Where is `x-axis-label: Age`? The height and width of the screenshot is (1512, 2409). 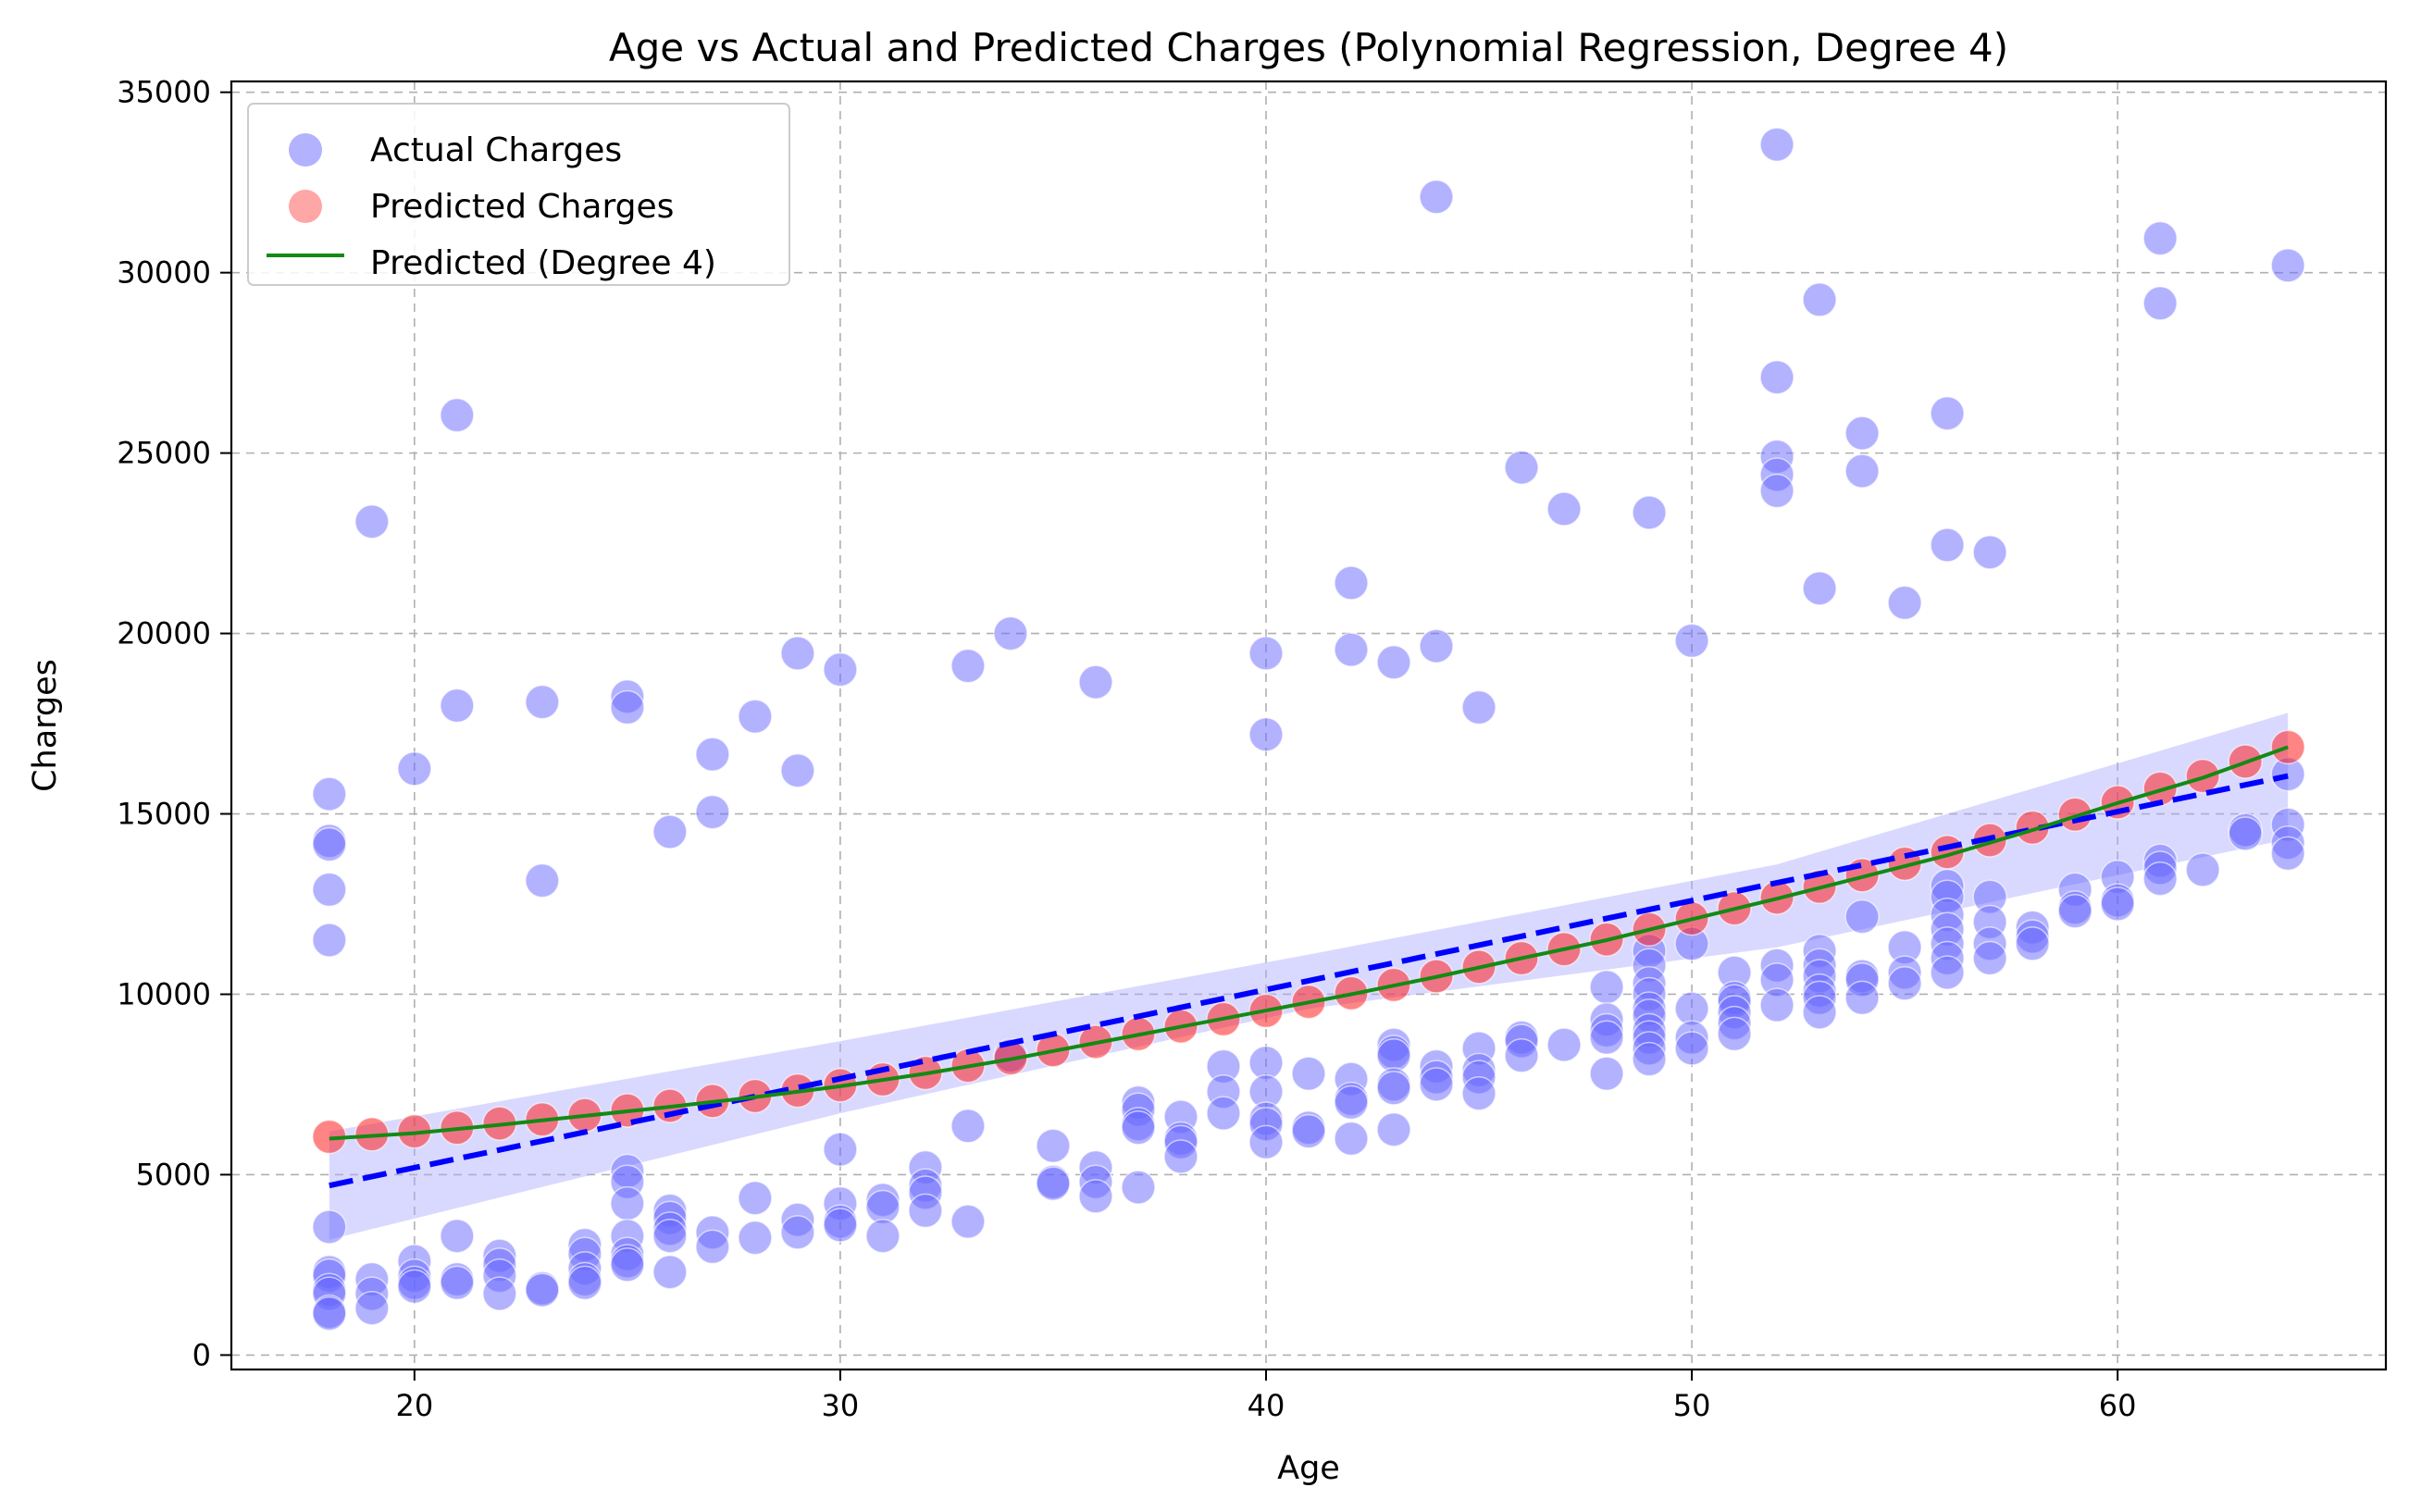
x-axis-label: Age is located at coordinates (1308, 1468).